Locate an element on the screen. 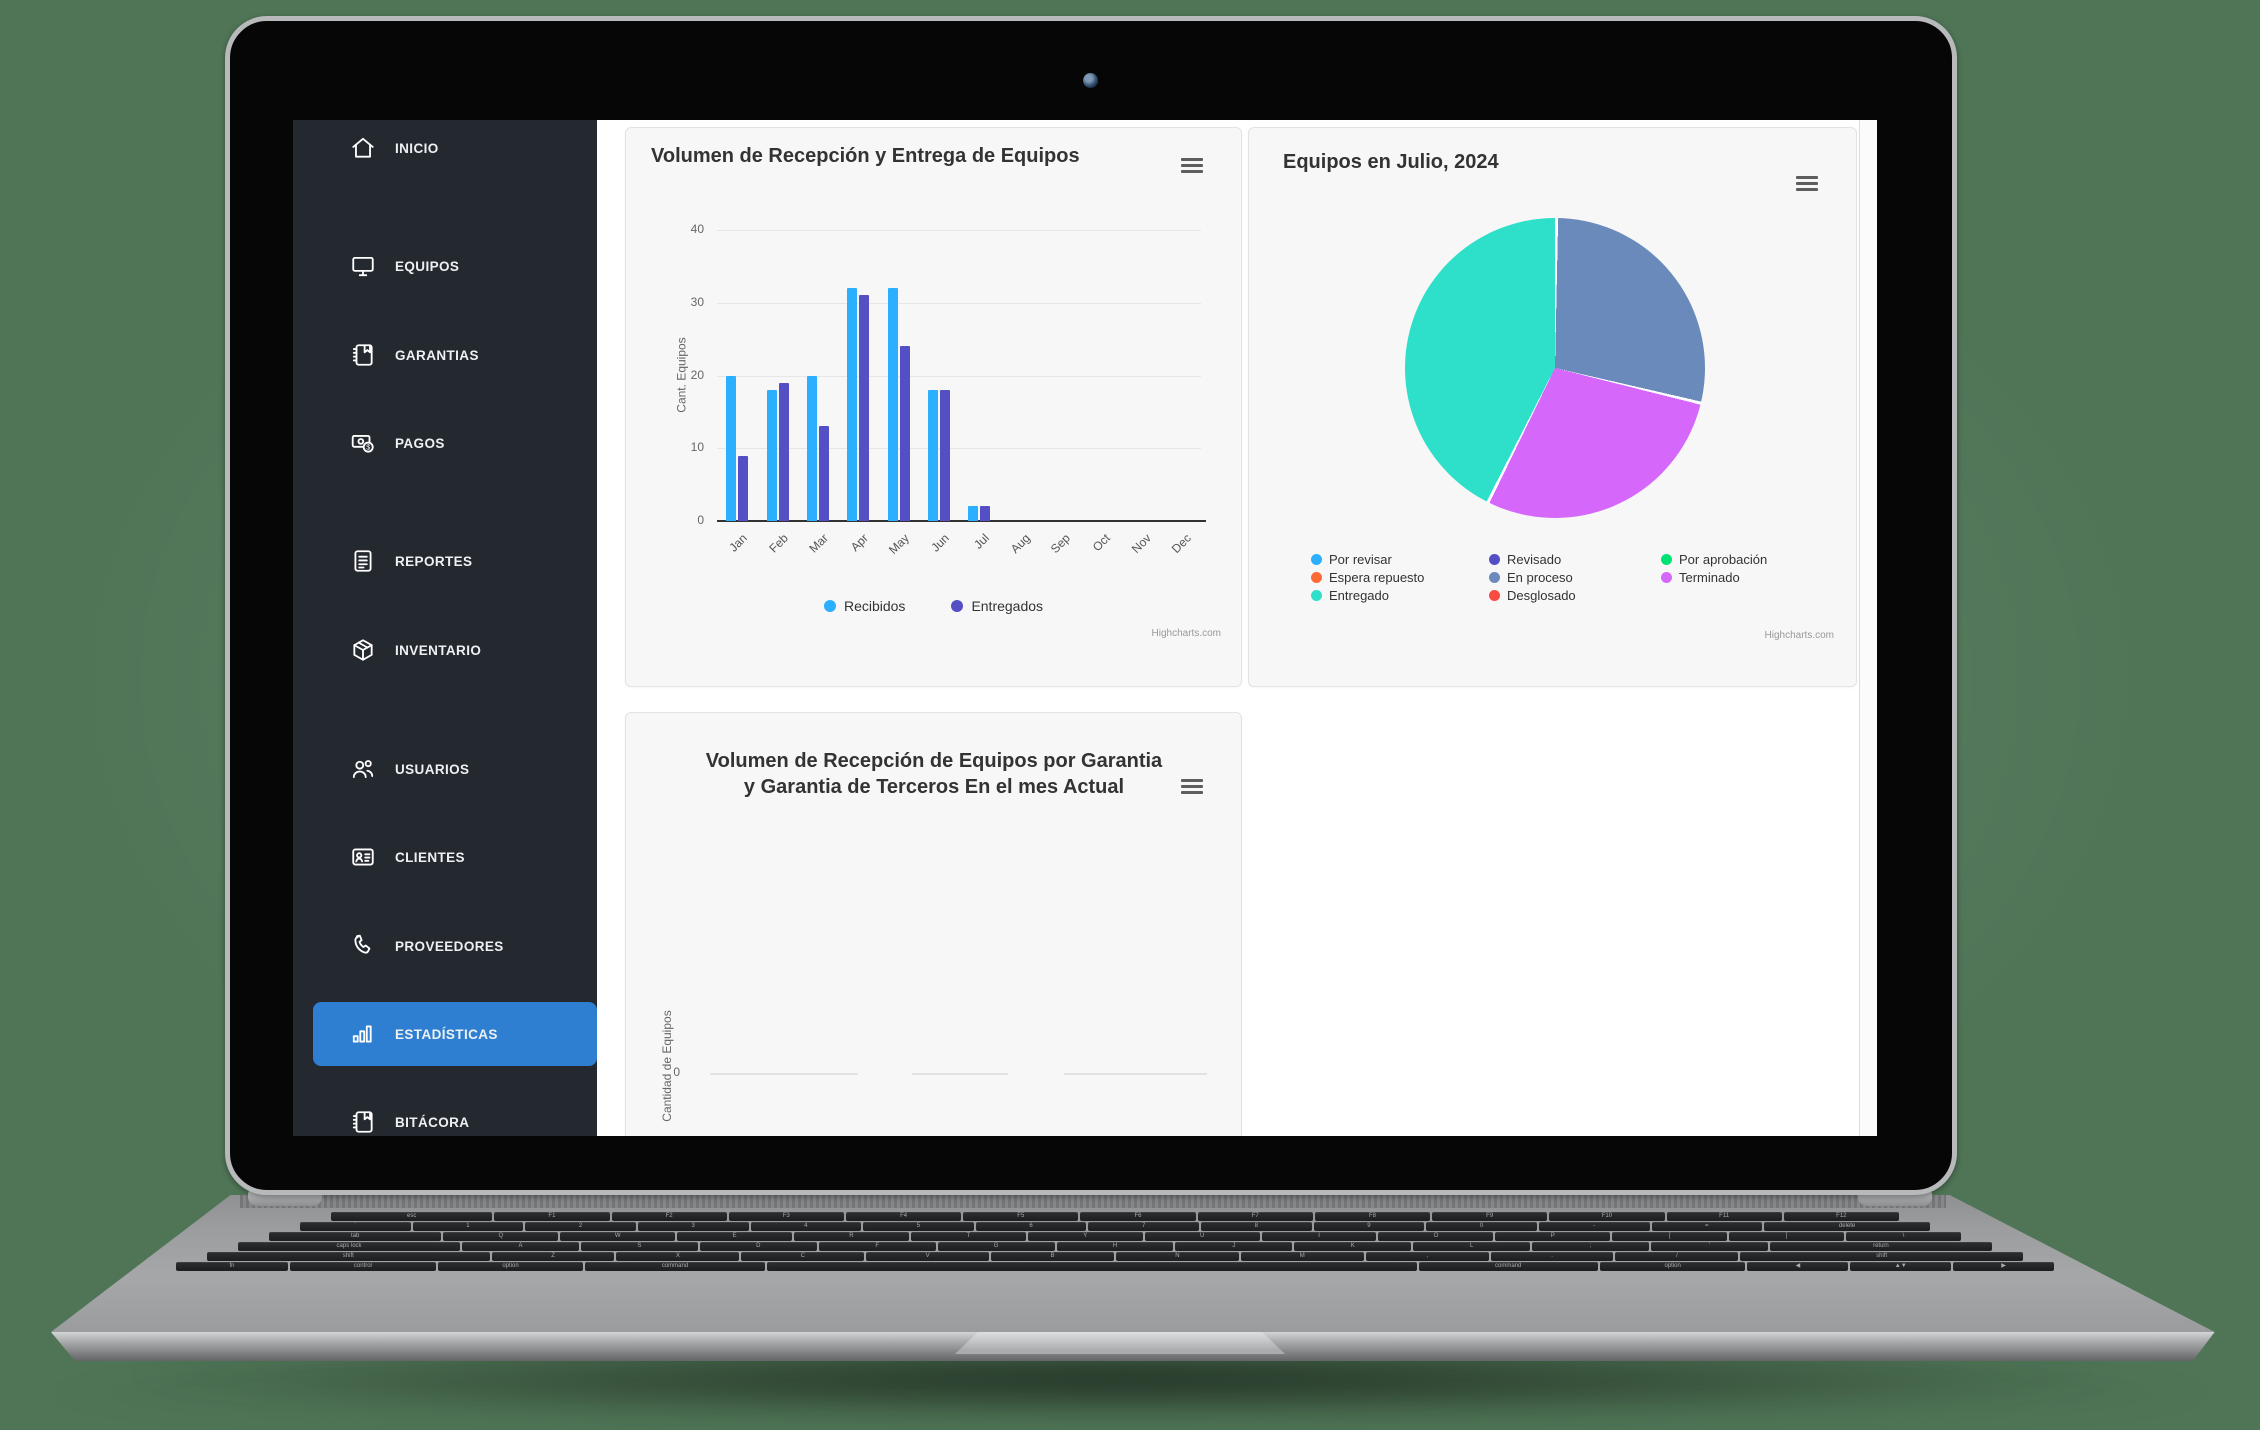 This screenshot has height=1430, width=2260. legend-item-en-proceso: En proceso is located at coordinates (1575, 577).